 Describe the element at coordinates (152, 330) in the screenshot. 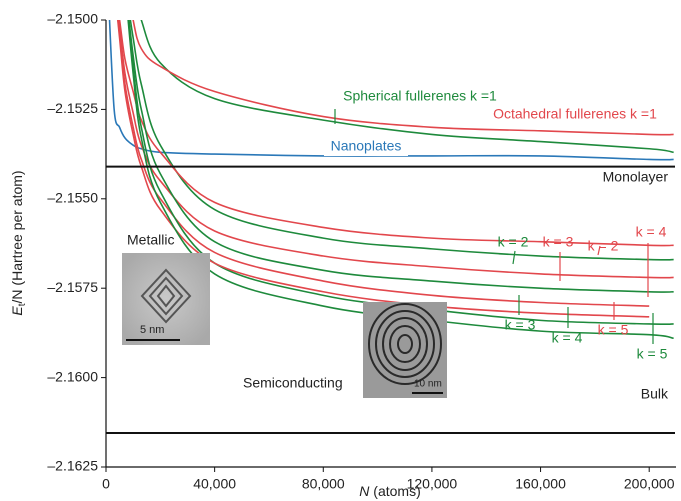

I see `scale-label: 5 nm` at that location.